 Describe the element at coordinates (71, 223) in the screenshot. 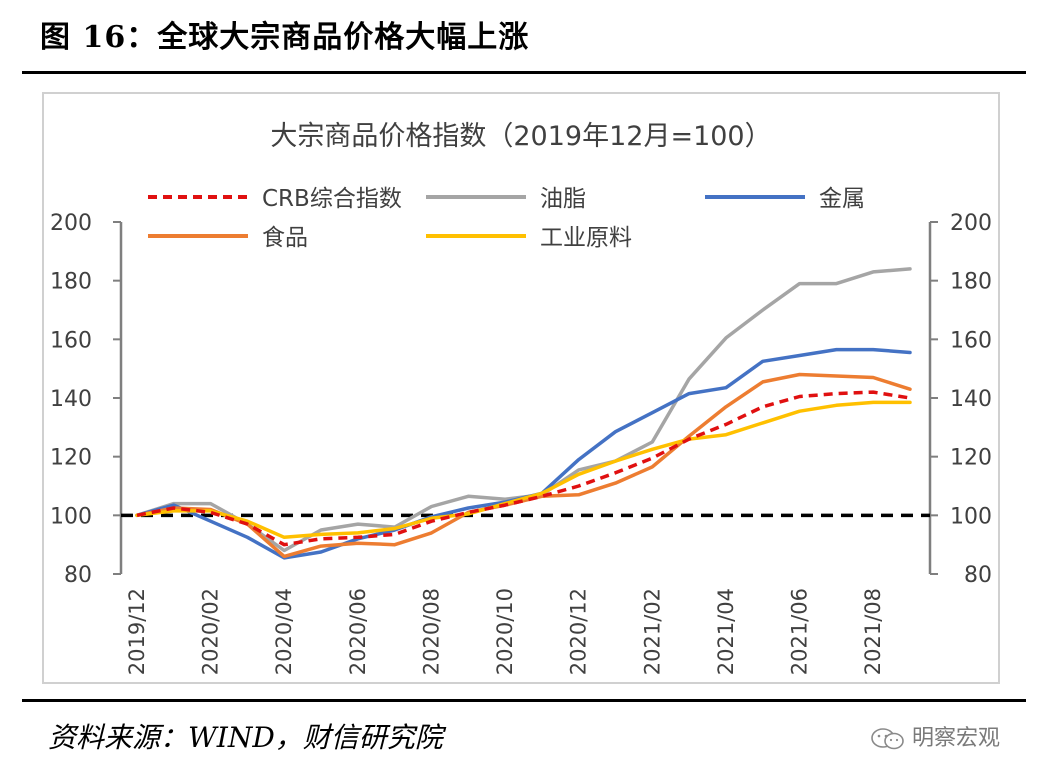

I see `left-tick-label: 200` at that location.